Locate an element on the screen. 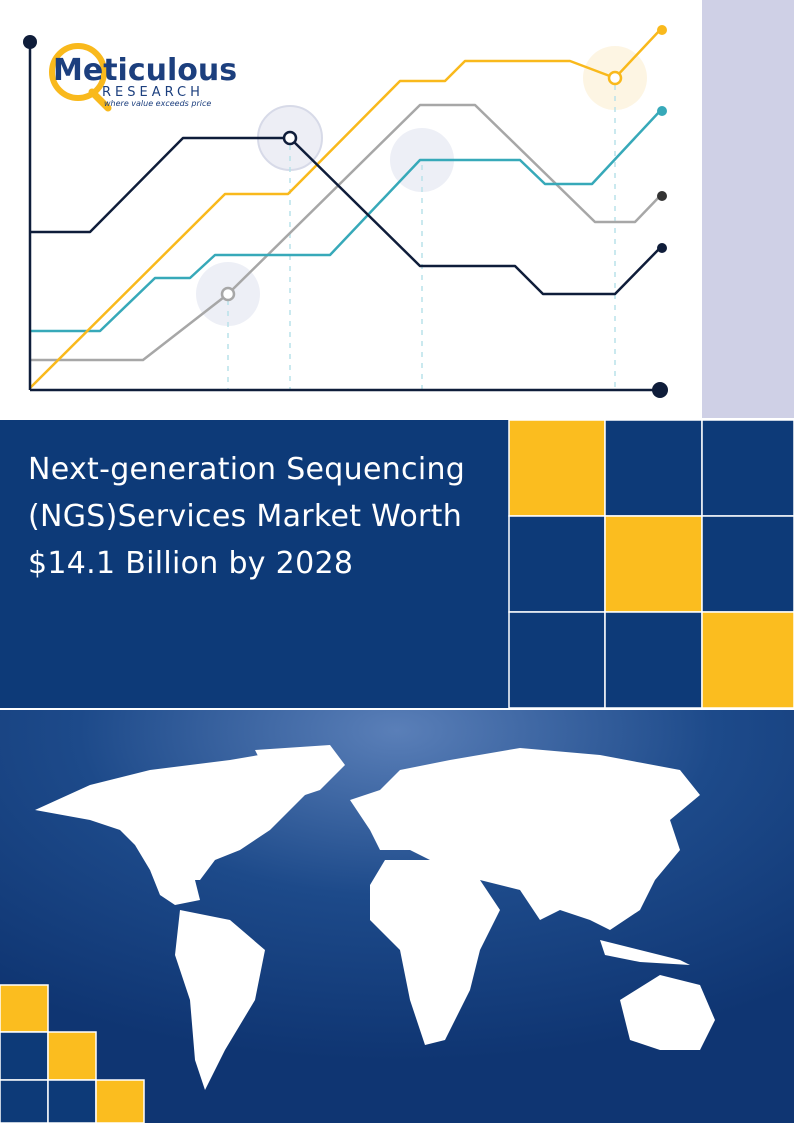  logo-name: Meticulous is located at coordinates (145, 70).